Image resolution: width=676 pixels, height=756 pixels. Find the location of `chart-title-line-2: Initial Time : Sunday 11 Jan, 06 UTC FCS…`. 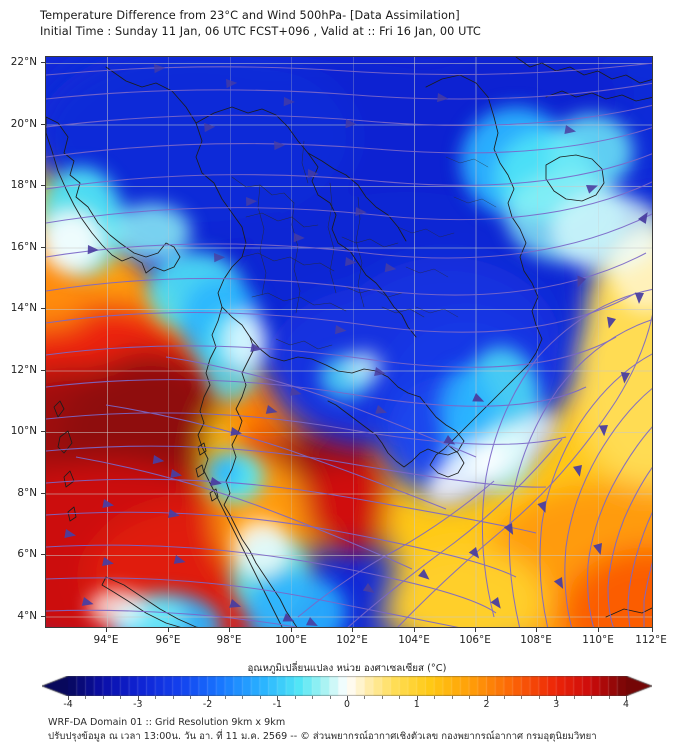

chart-title-line-2: Initial Time : Sunday 11 Jan, 06 UTC FCS… is located at coordinates (260, 31).